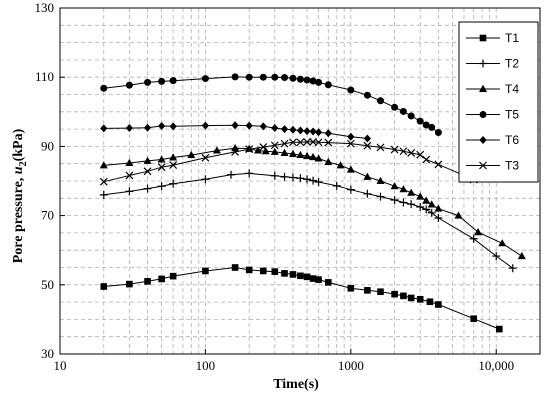  Describe the element at coordinates (60, 365) in the screenshot. I see `x-tick-label: 10` at that location.